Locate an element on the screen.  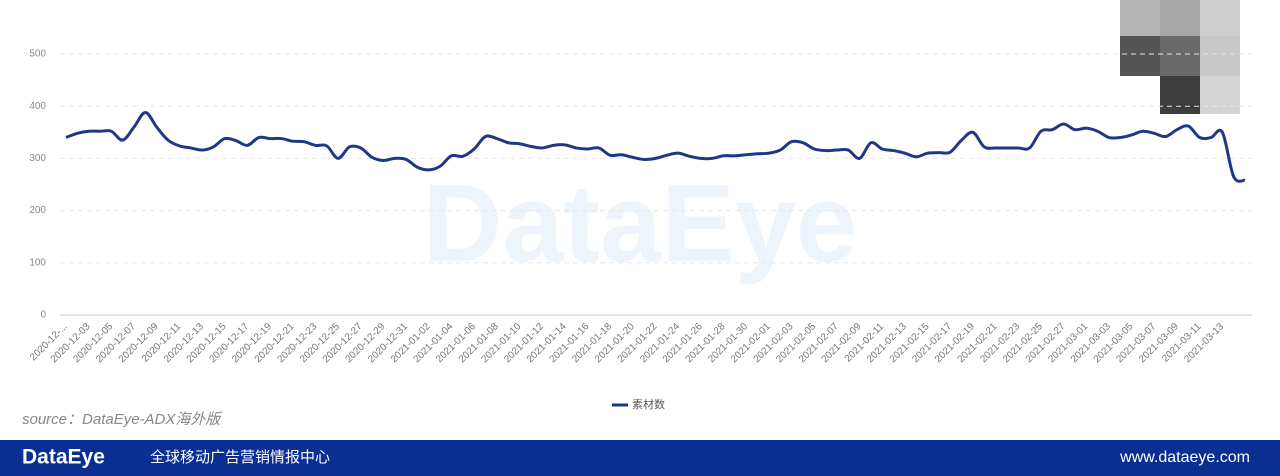
legend-label: 素材数 is located at coordinates (648, 404).